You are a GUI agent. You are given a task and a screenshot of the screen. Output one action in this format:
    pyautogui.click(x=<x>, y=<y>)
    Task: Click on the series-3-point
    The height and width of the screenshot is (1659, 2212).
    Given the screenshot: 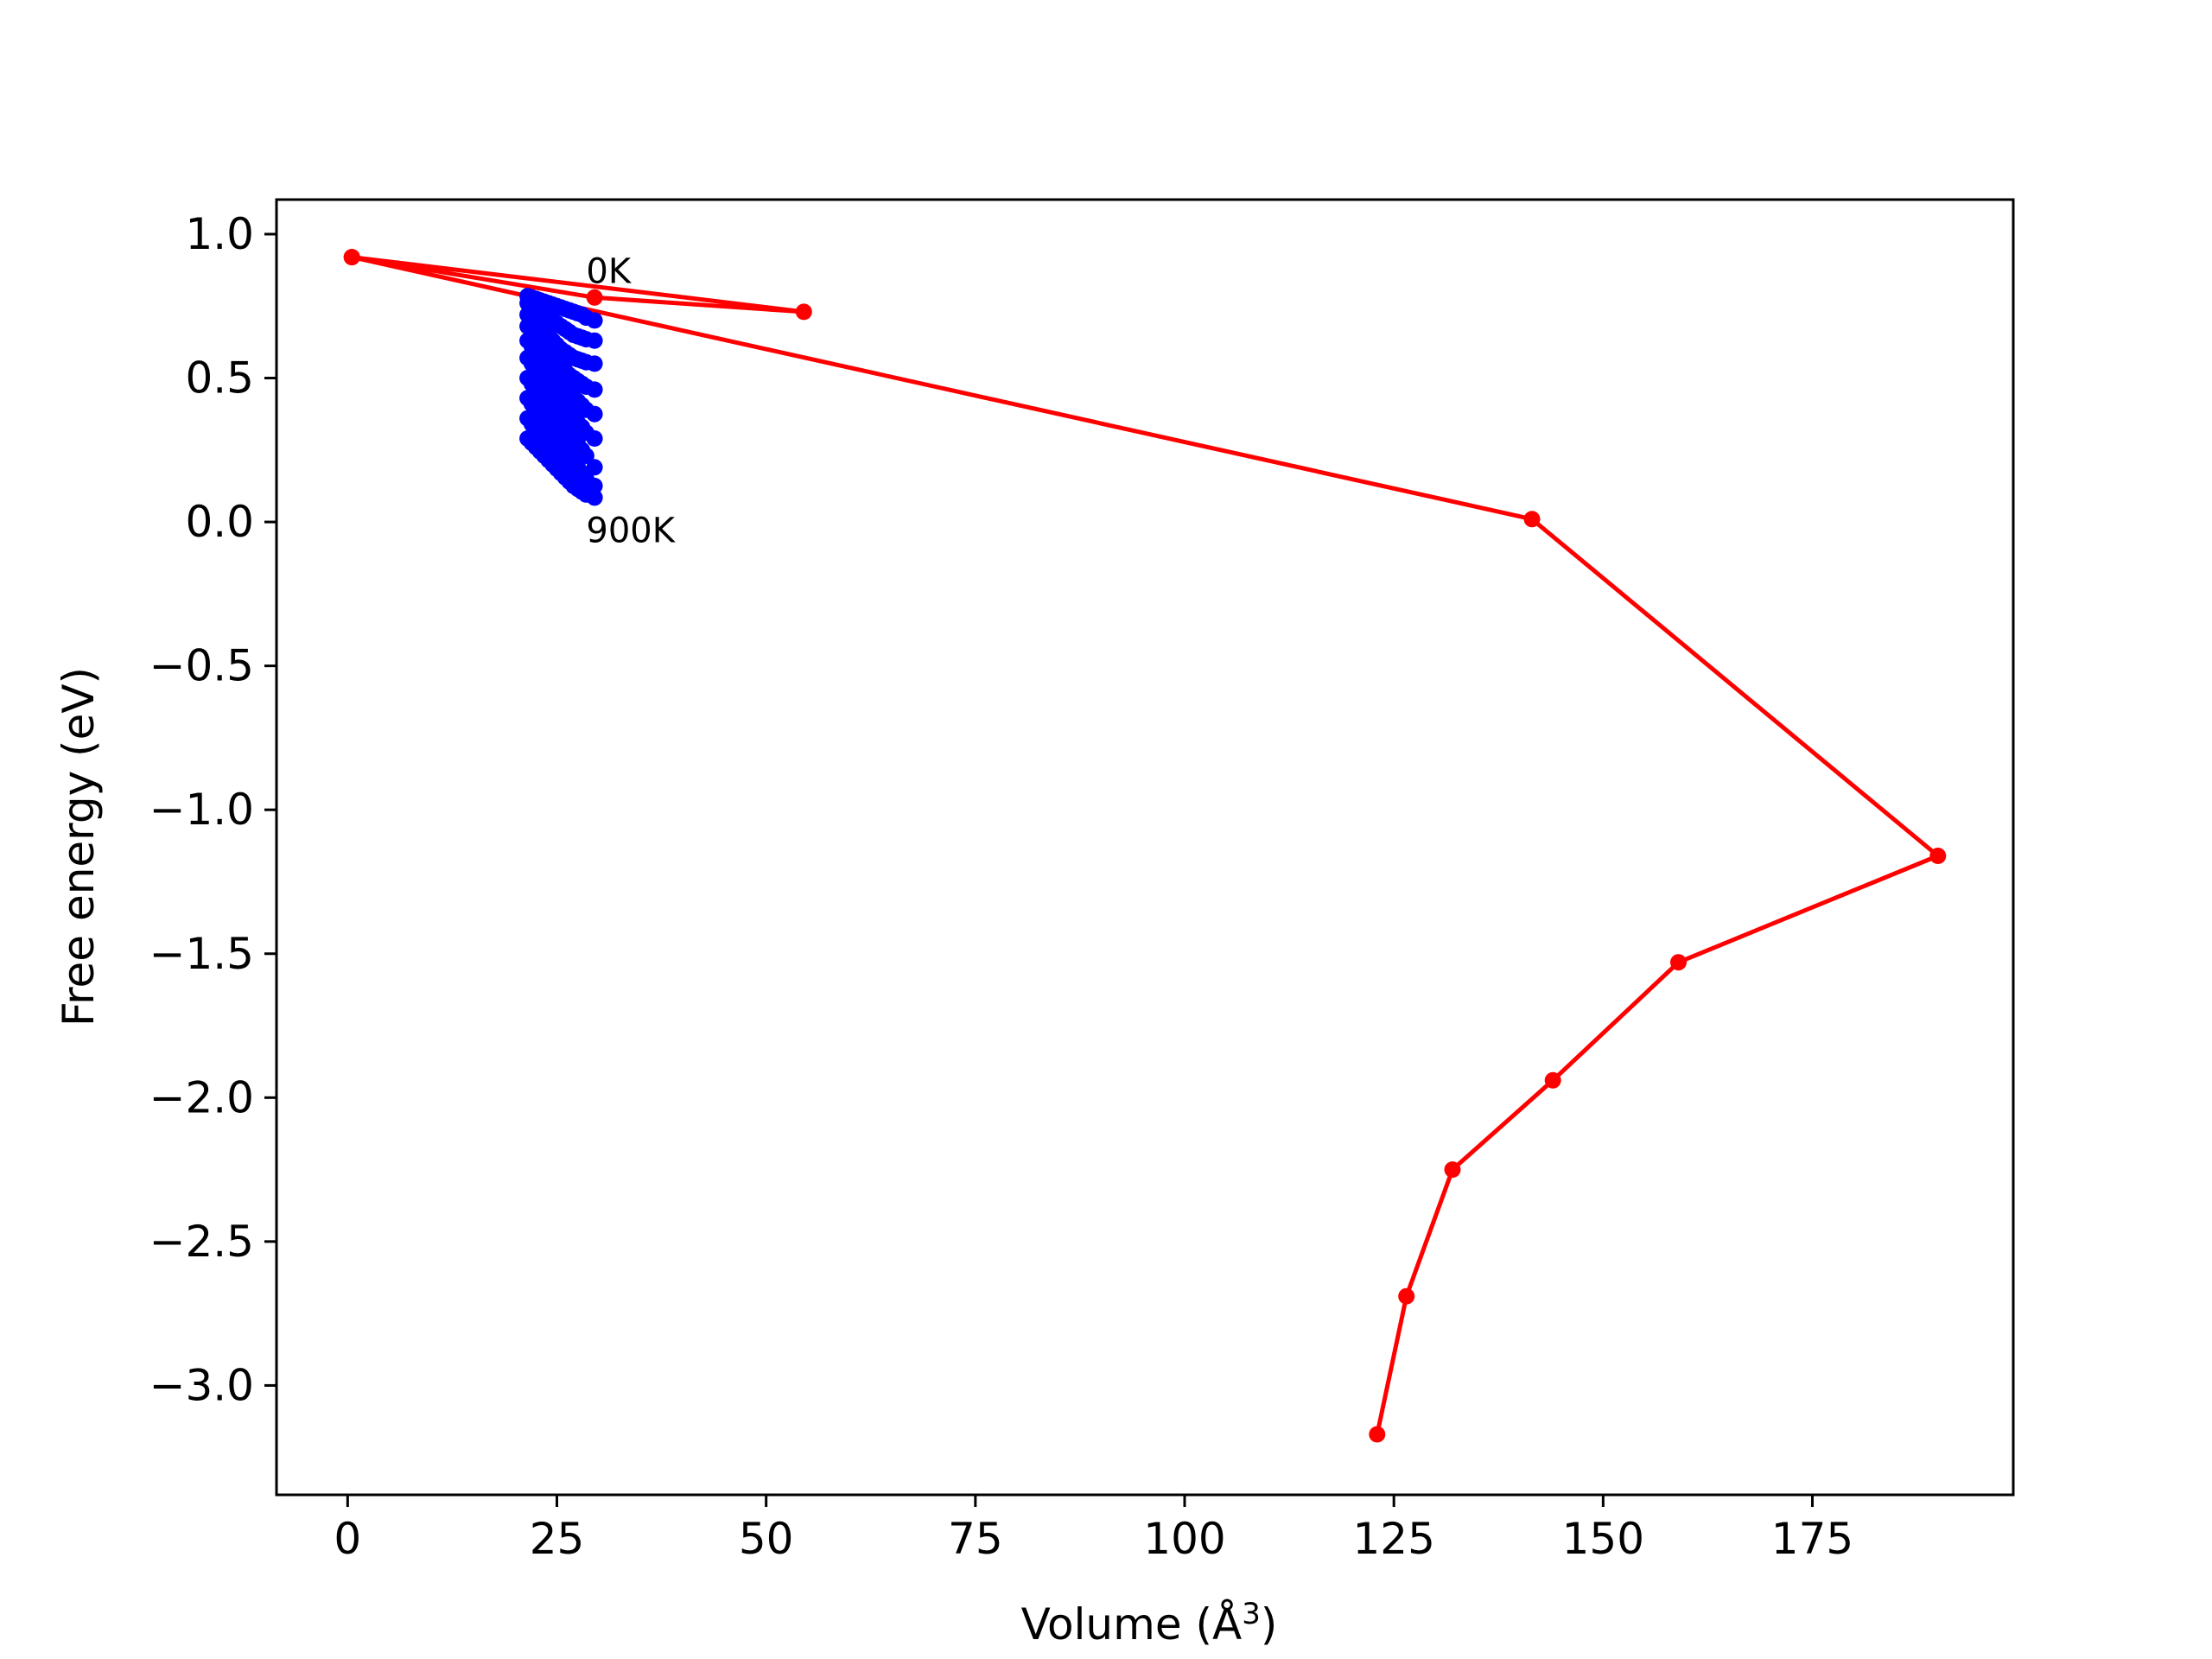 What is the action you would take?
    pyautogui.click(x=594, y=363)
    